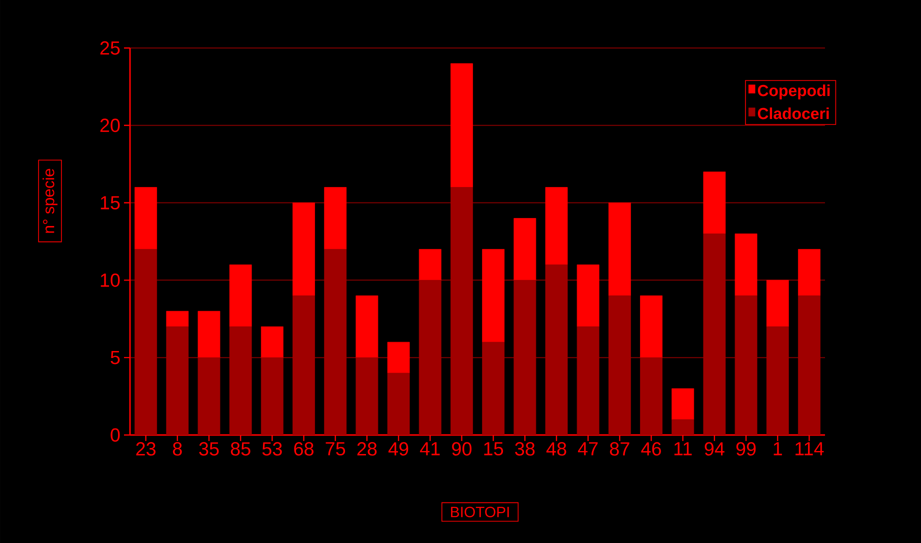 The height and width of the screenshot is (543, 921). Describe the element at coordinates (480, 512) in the screenshot. I see `x-axis-title: BIOTOPI` at that location.